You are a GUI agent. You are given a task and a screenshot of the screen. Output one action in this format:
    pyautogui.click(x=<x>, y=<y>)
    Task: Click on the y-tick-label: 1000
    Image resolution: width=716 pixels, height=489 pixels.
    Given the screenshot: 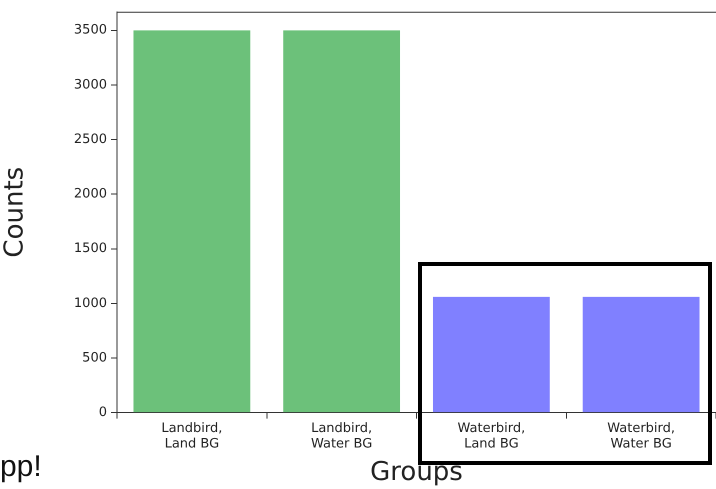 What is the action you would take?
    pyautogui.click(x=90, y=303)
    